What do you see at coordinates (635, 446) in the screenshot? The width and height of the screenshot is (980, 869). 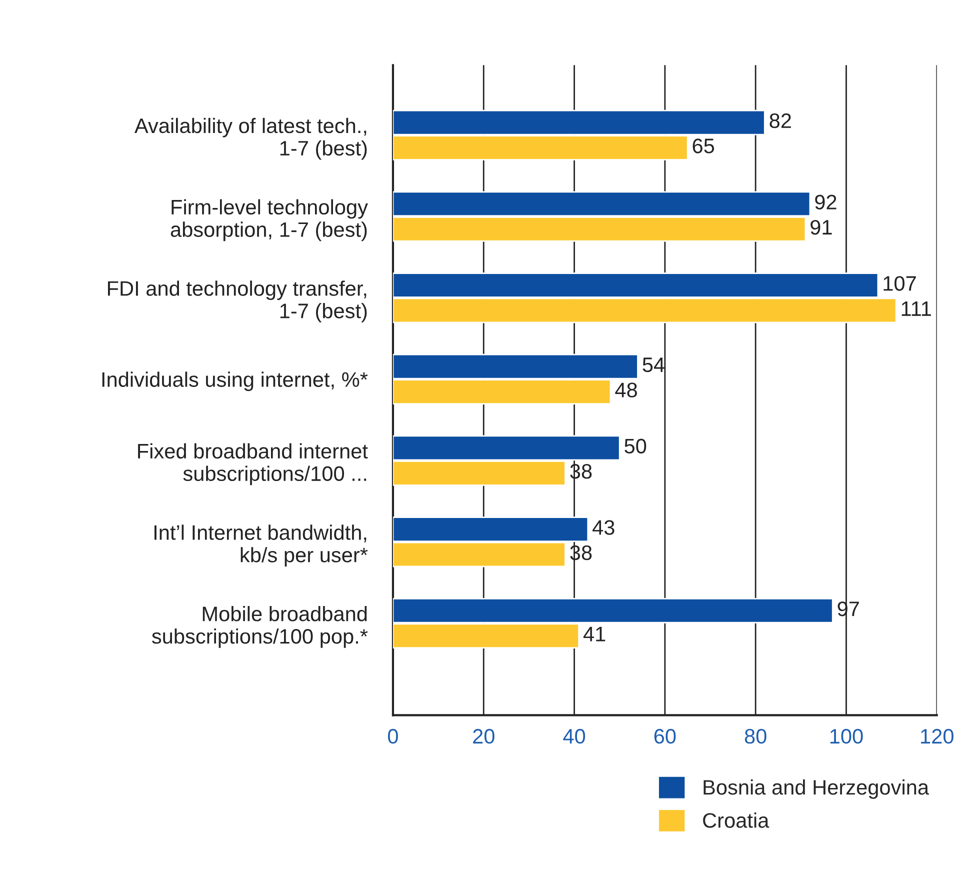 I see `data-label: 50` at bounding box center [635, 446].